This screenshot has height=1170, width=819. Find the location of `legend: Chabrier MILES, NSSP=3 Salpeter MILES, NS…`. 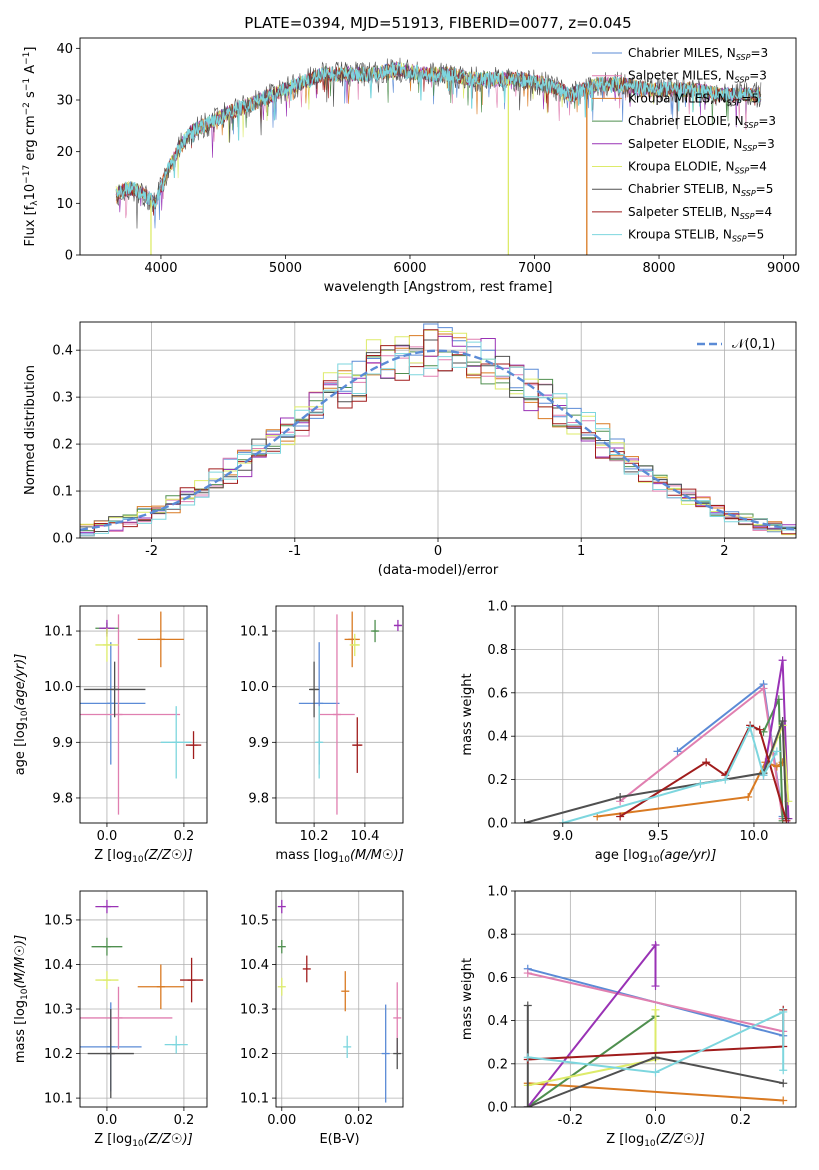

legend: Chabrier MILES, NSSP=3 Salpeter MILES, NS… is located at coordinates (684, 145).